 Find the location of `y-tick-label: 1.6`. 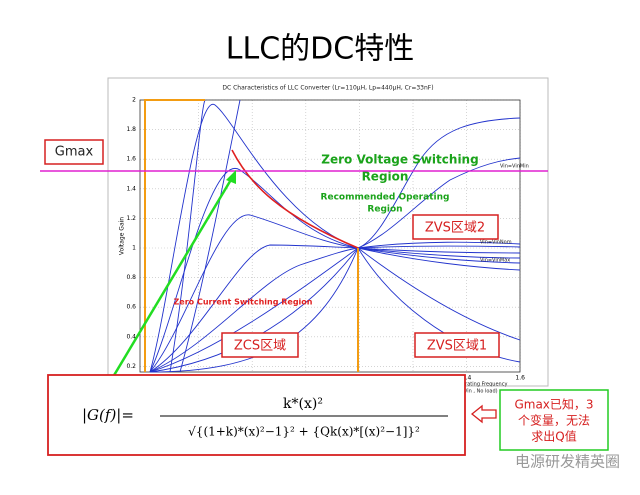

y-tick-label: 1.6 is located at coordinates (131, 159).